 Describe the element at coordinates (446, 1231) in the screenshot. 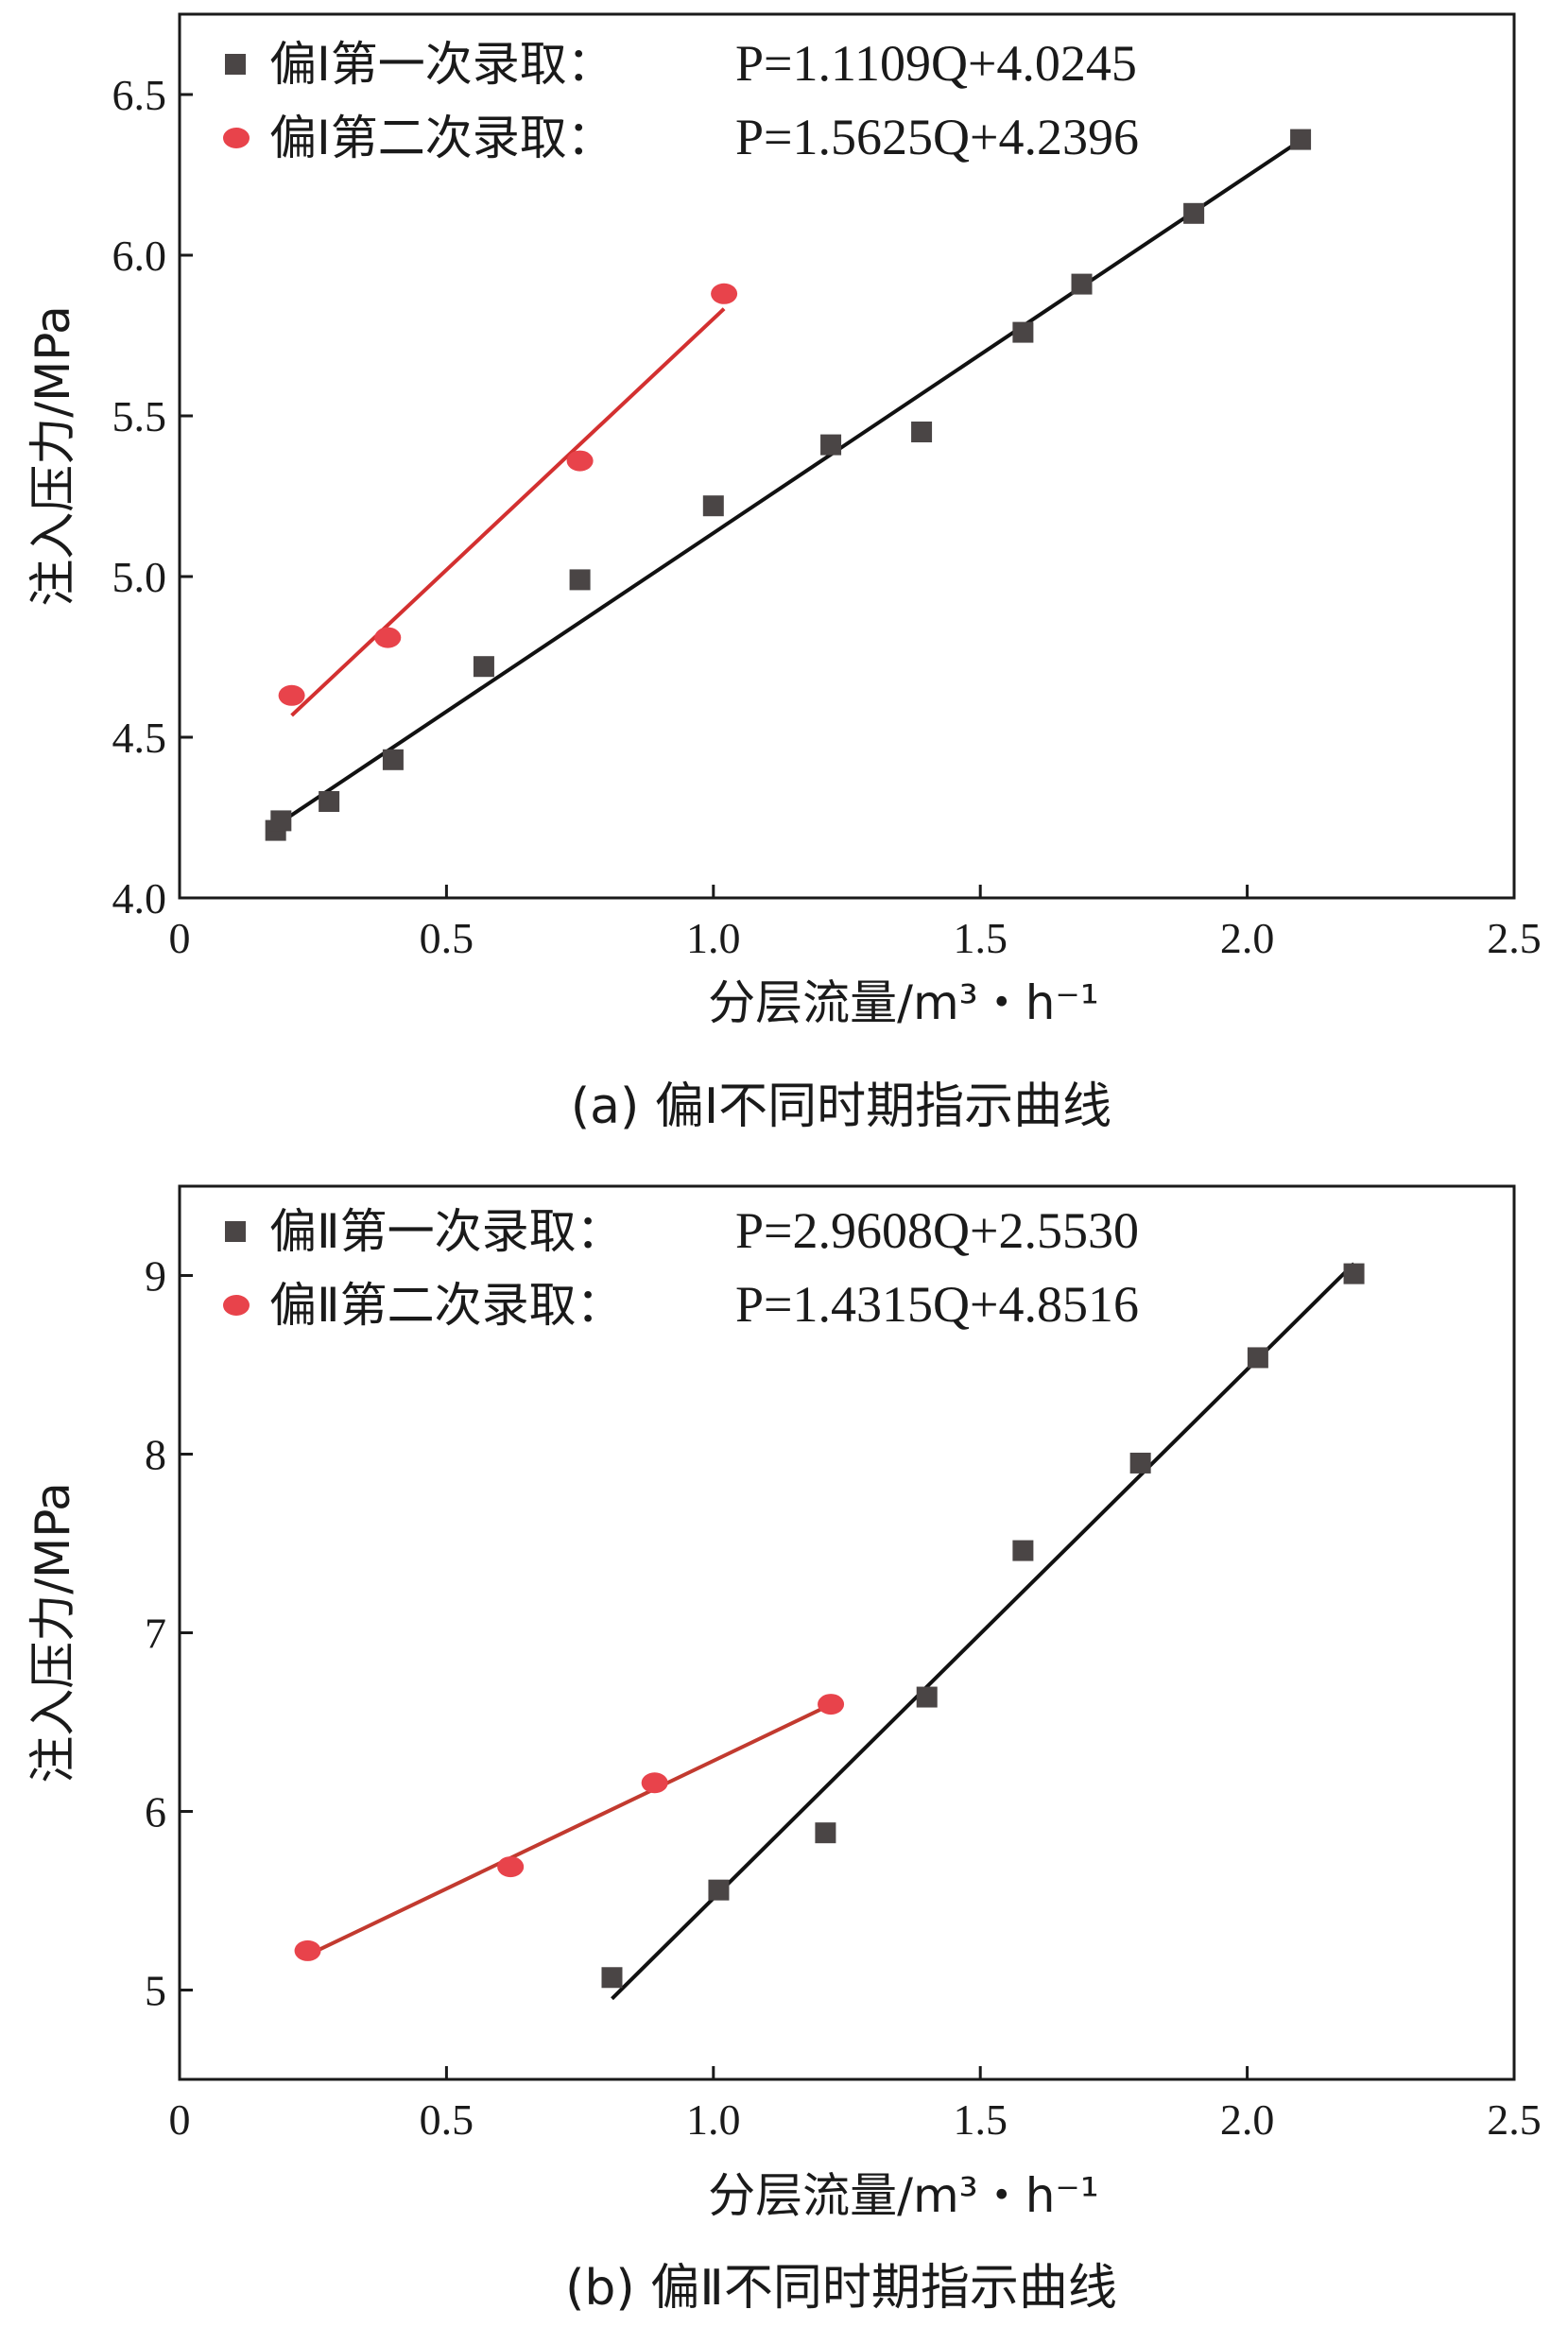

I see `legend-label: 偏Ⅱ第一次录取：` at that location.